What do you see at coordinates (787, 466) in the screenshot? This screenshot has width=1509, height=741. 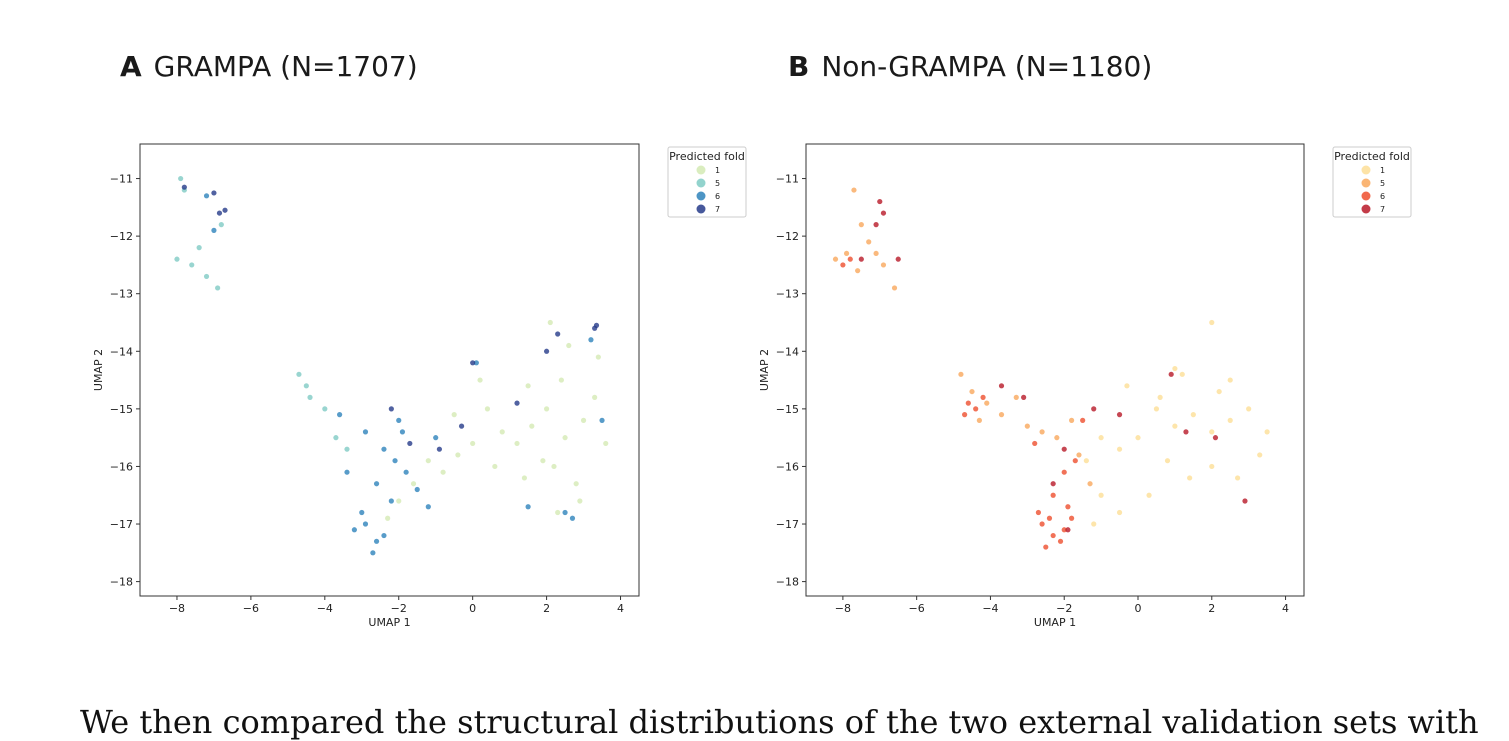 I see `y-tick-label: −16` at bounding box center [787, 466].